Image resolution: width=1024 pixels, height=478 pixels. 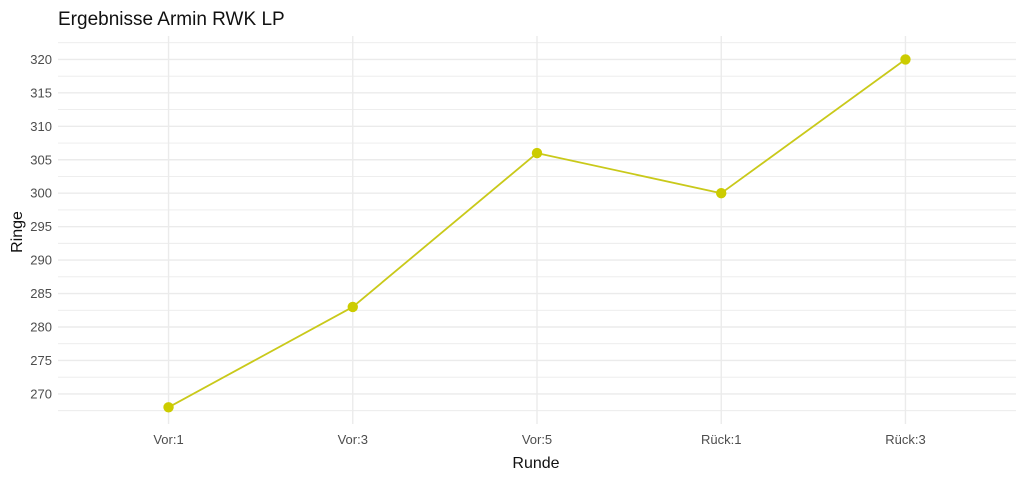 I want to click on y-tick-label: 305, so click(x=41, y=159).